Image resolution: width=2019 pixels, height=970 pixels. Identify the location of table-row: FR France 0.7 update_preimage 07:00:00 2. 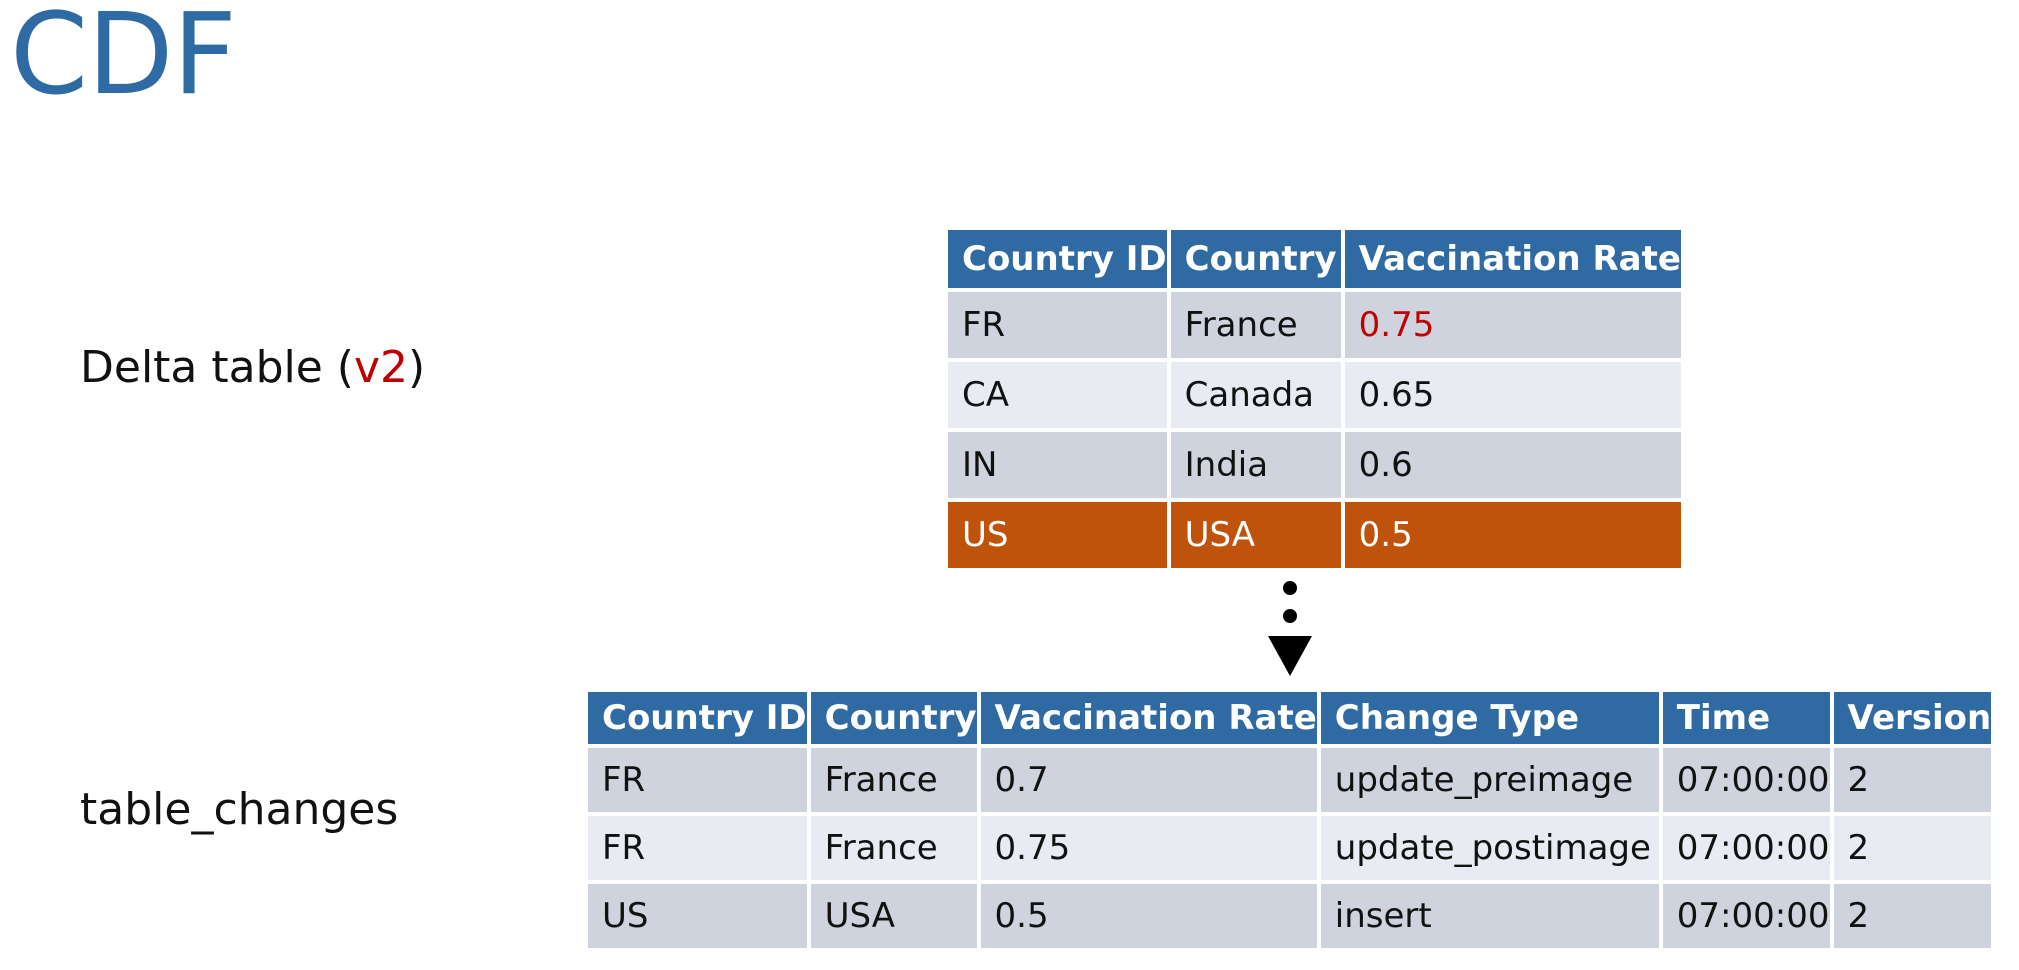
(1290, 780).